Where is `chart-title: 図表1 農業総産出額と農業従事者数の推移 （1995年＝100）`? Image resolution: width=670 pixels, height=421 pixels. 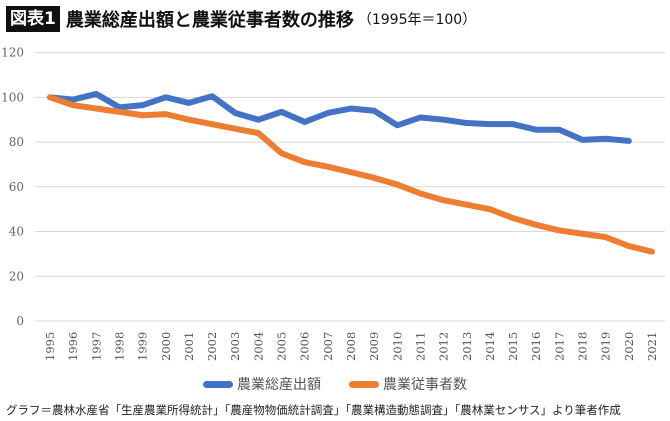 chart-title: 図表1 農業総産出額と農業従事者数の推移 （1995年＝100） is located at coordinates (241, 19).